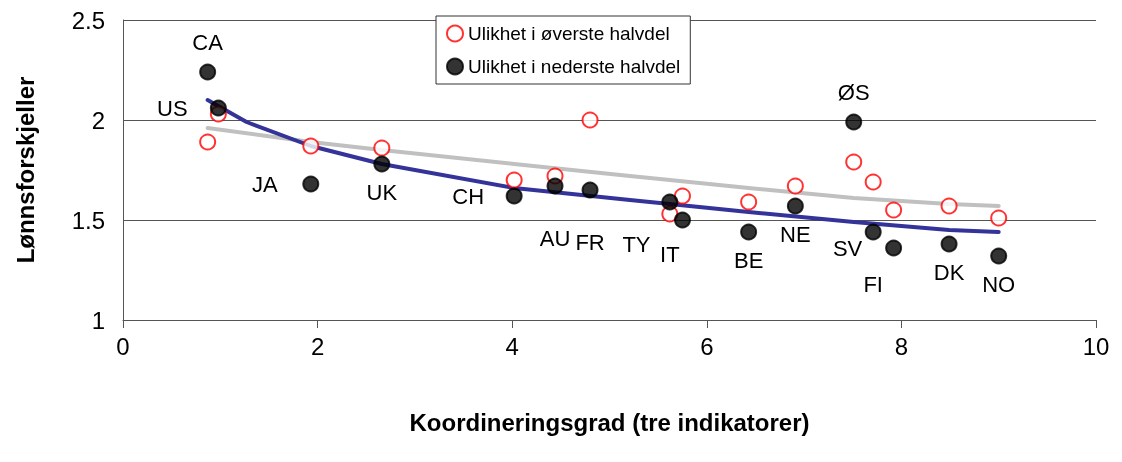  Describe the element at coordinates (949, 272) in the screenshot. I see `annotation: DK` at that location.